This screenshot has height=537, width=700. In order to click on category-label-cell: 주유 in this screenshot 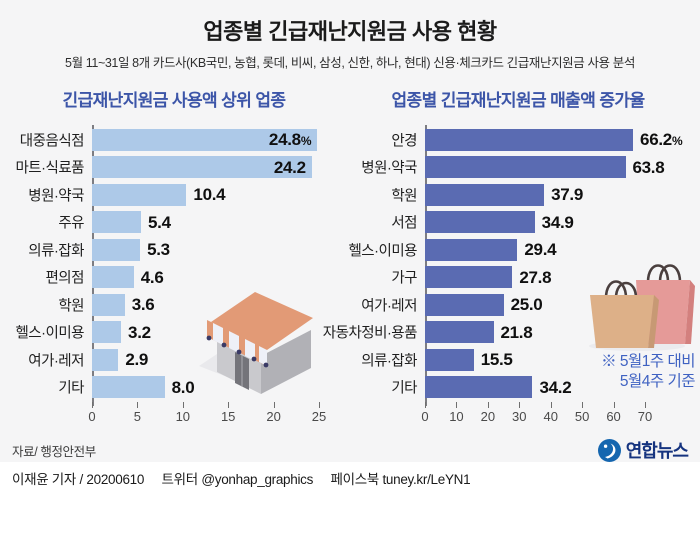, I will do `click(50, 223)`.